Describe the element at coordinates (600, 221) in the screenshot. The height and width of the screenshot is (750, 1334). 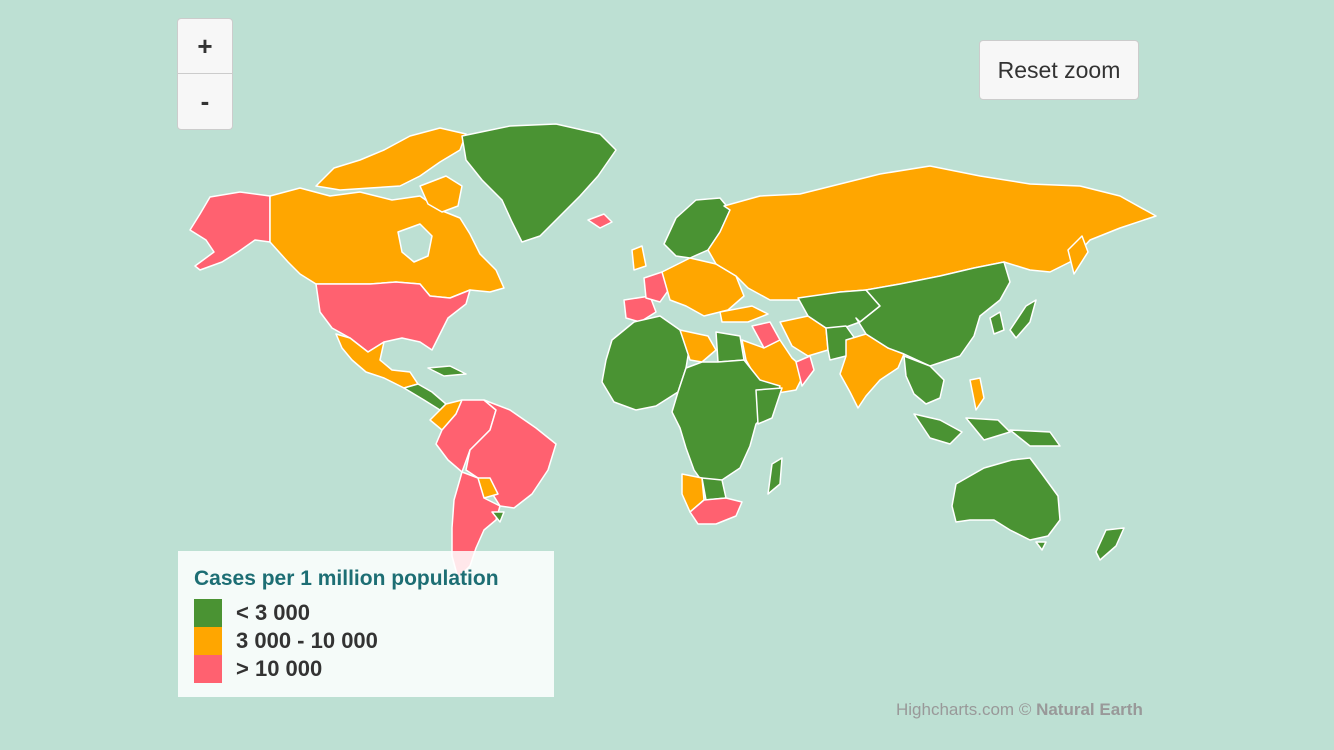
I see `region-iceland` at that location.